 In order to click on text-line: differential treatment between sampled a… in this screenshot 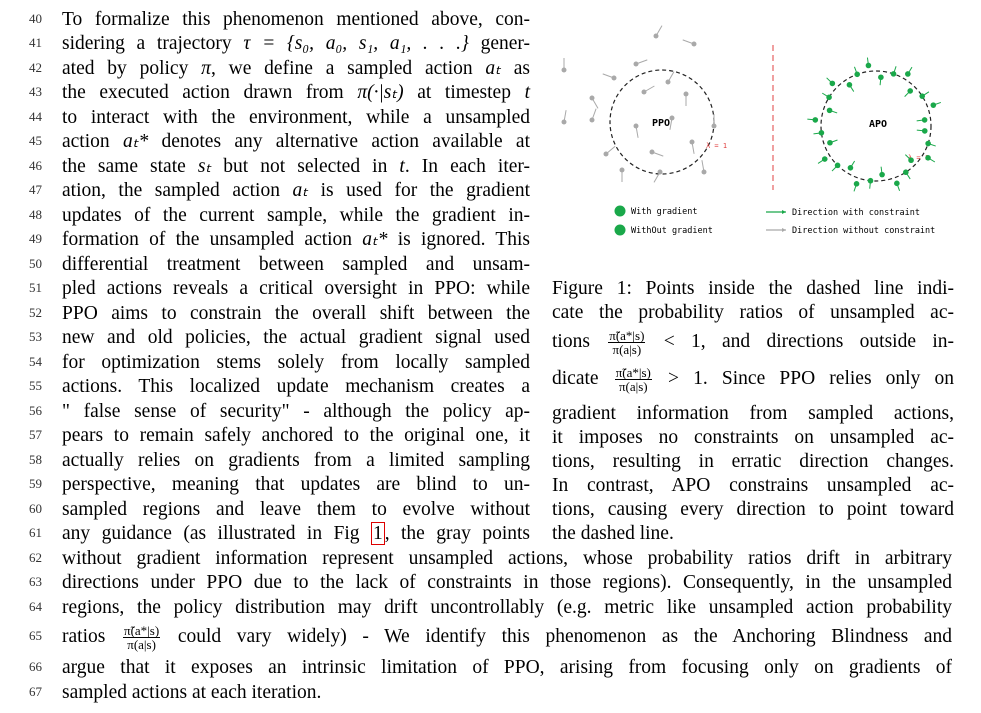, I will do `click(296, 264)`.